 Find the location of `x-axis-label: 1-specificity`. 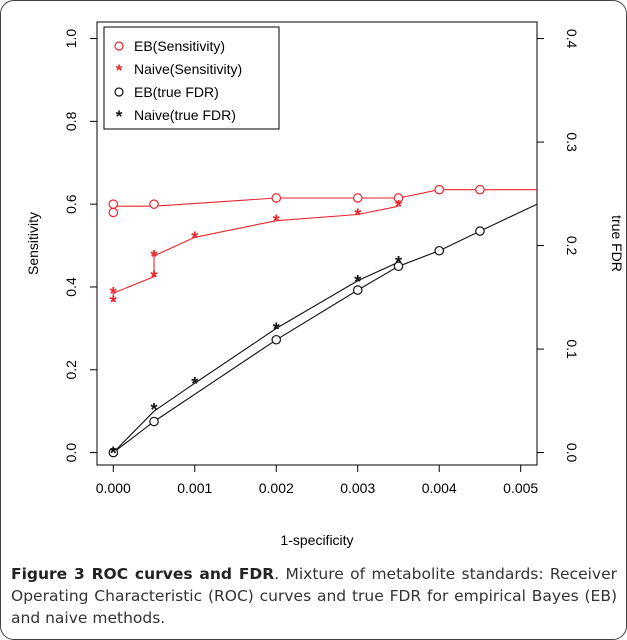

x-axis-label: 1-specificity is located at coordinates (316, 540).